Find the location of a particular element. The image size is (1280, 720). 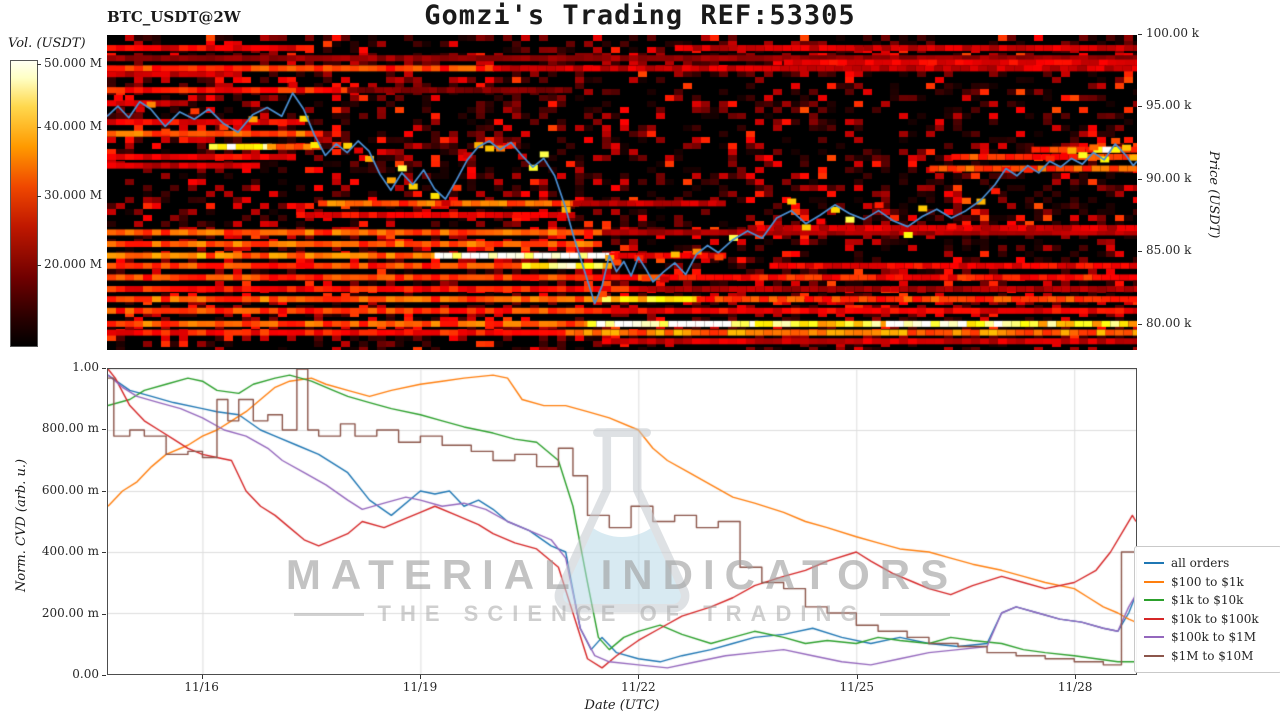

colorbar-tick: 40.000 M is located at coordinates (73, 125).